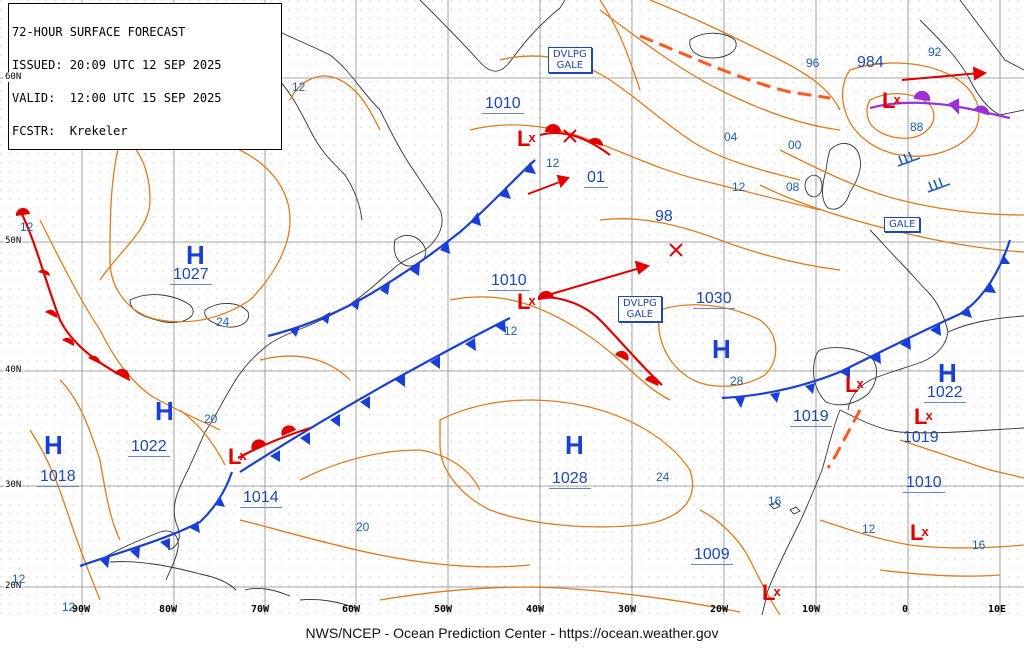 Image resolution: width=1024 pixels, height=652 pixels. Describe the element at coordinates (570, 479) in the screenshot. I see `high-pressure-value: 1028` at that location.